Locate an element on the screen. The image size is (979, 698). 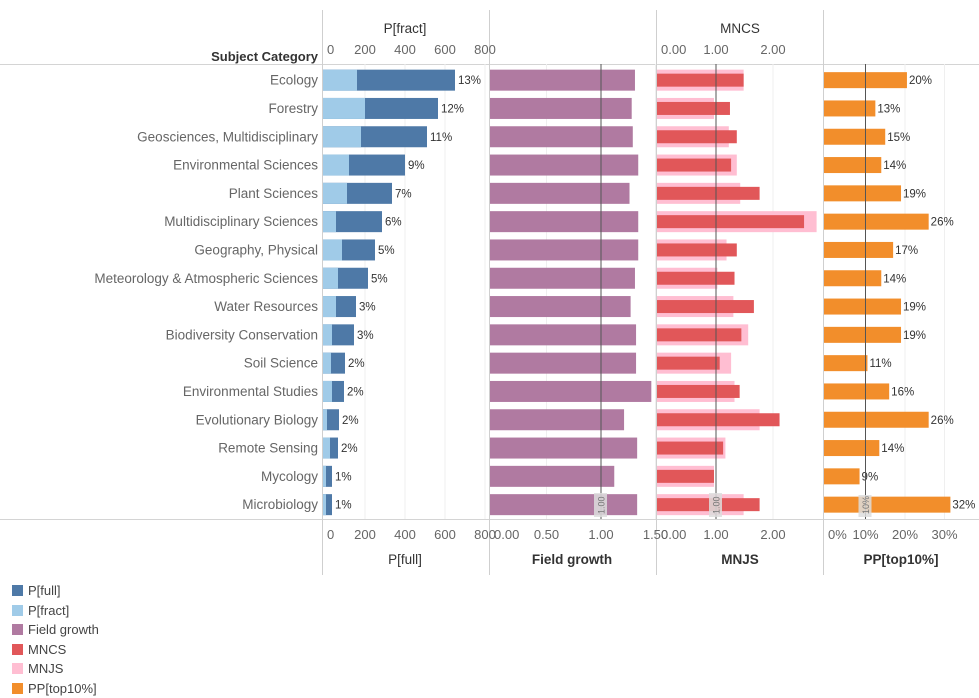
legend-item: P[full] is located at coordinates (55, 591).